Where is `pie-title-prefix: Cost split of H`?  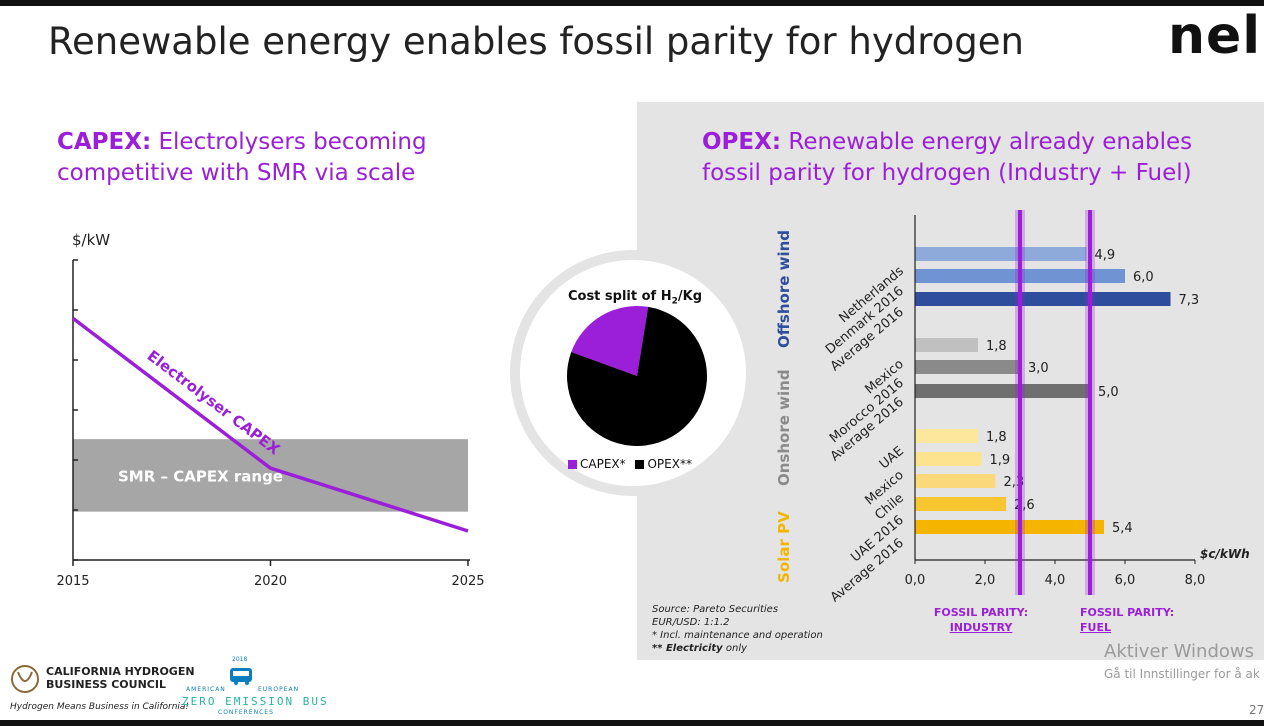
pie-title-prefix: Cost split of H is located at coordinates (619, 296).